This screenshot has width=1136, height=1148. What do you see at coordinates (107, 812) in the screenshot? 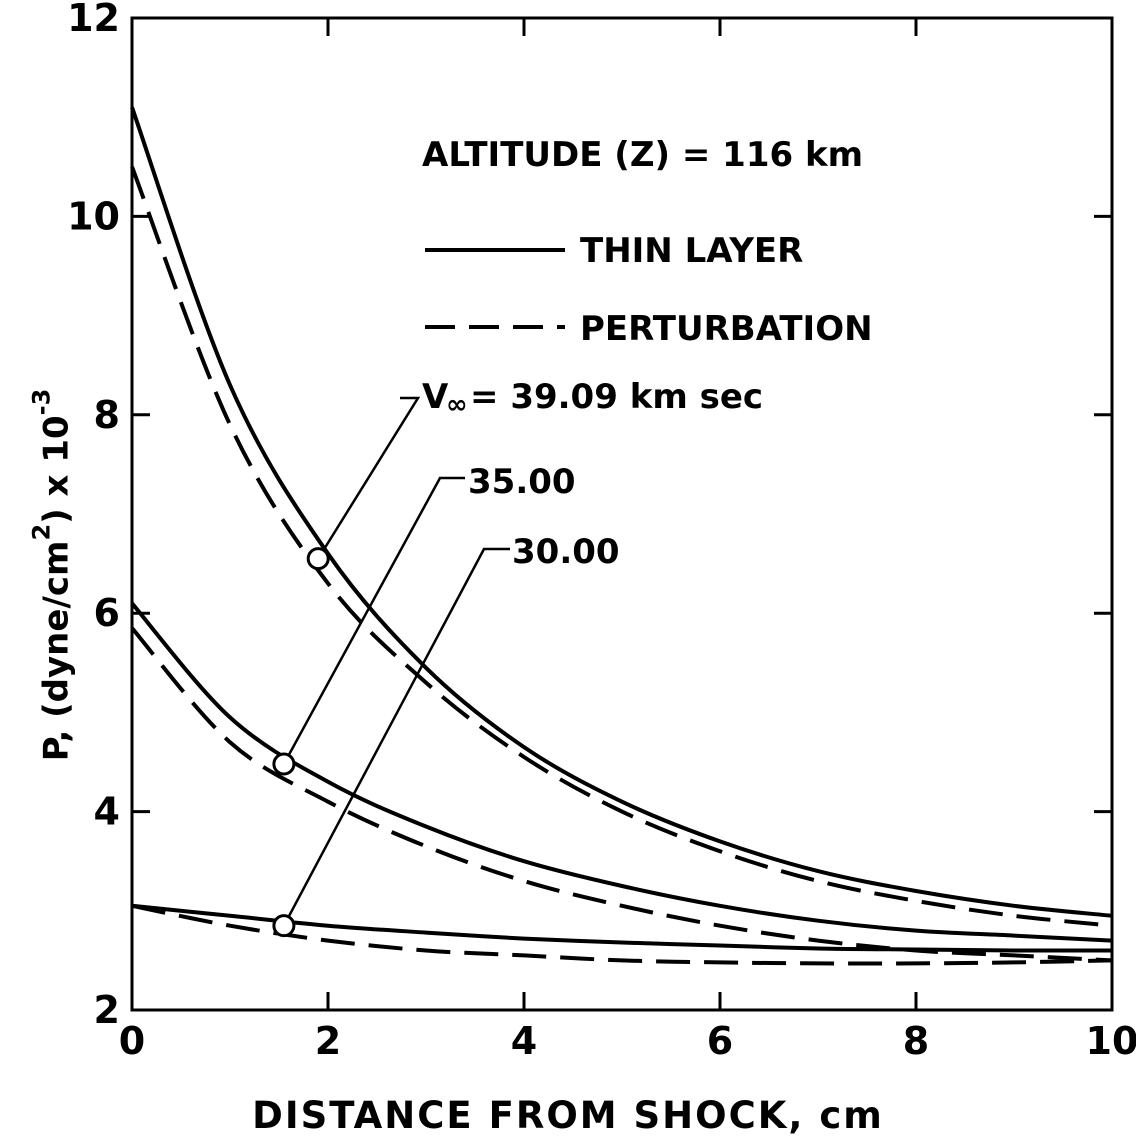
I see `y-tick-label: 4` at bounding box center [107, 812].